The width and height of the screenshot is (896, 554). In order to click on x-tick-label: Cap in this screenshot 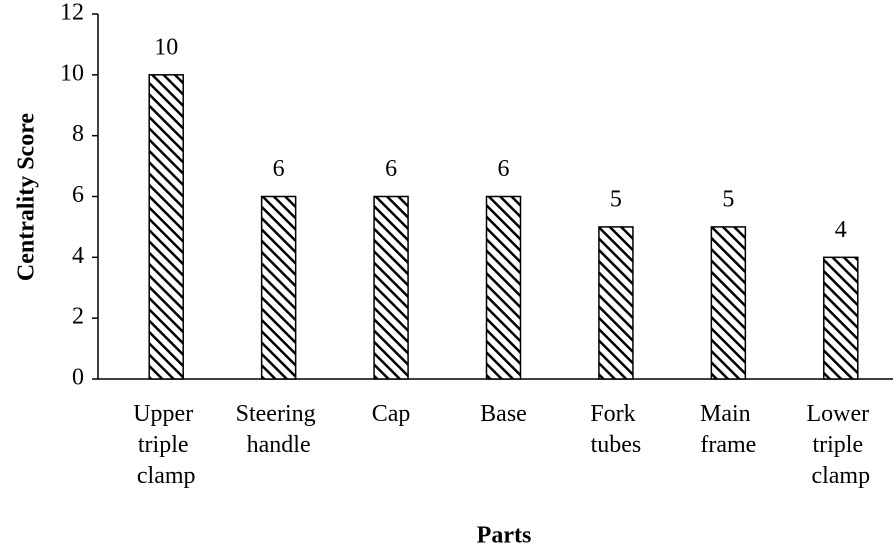, I will do `click(391, 414)`.